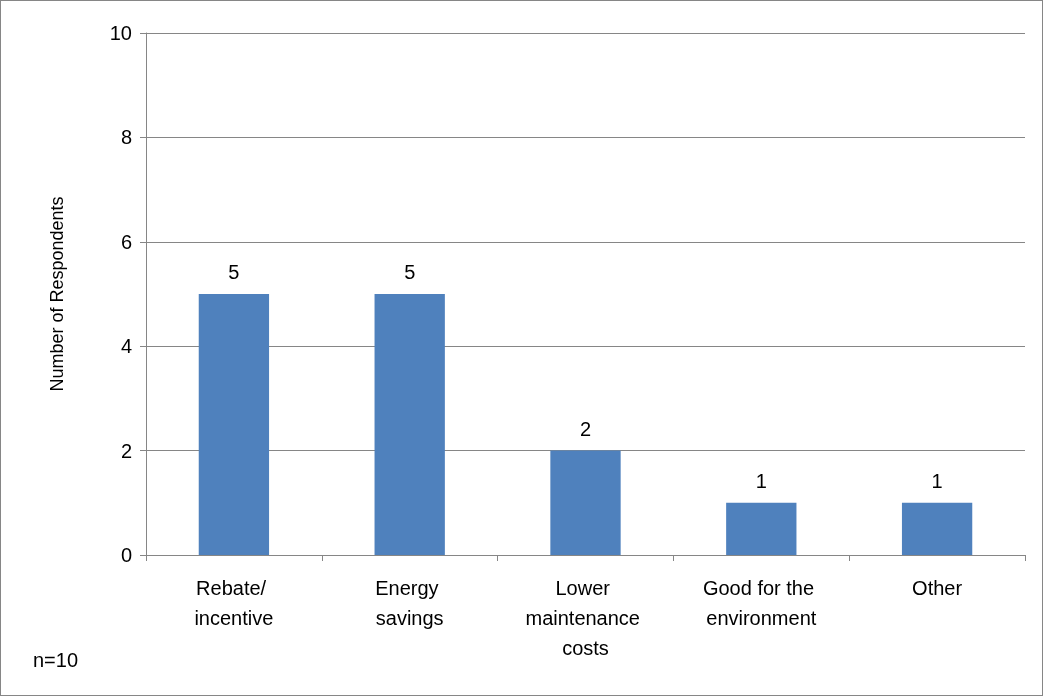  I want to click on text: n=10, so click(56, 660).